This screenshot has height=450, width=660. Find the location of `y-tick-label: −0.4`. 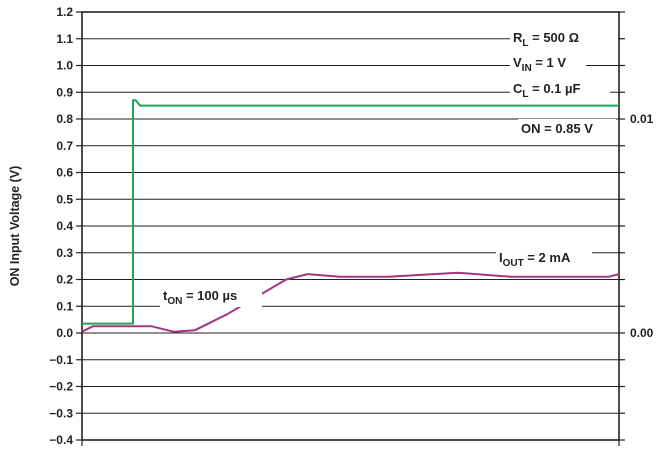

y-tick-label: −0.4 is located at coordinates (61, 440).